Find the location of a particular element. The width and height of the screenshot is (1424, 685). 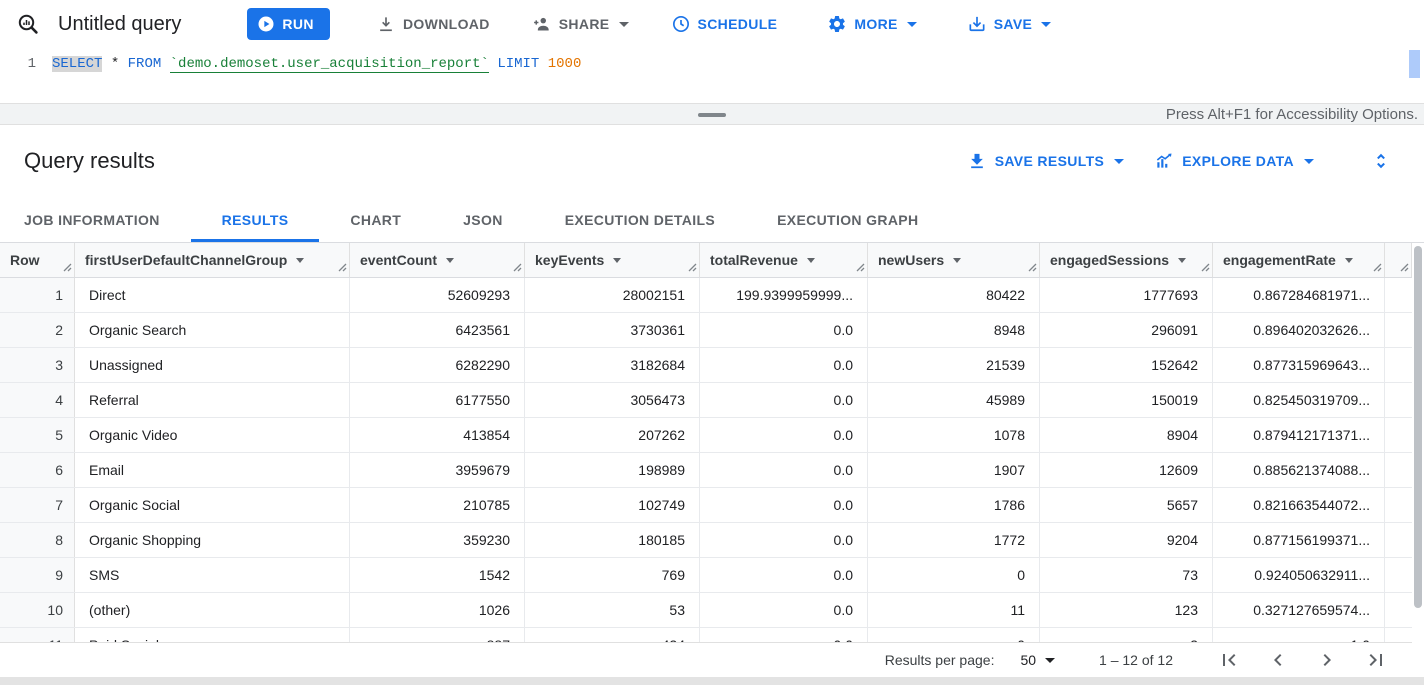

data-cell: 0 is located at coordinates (954, 575).